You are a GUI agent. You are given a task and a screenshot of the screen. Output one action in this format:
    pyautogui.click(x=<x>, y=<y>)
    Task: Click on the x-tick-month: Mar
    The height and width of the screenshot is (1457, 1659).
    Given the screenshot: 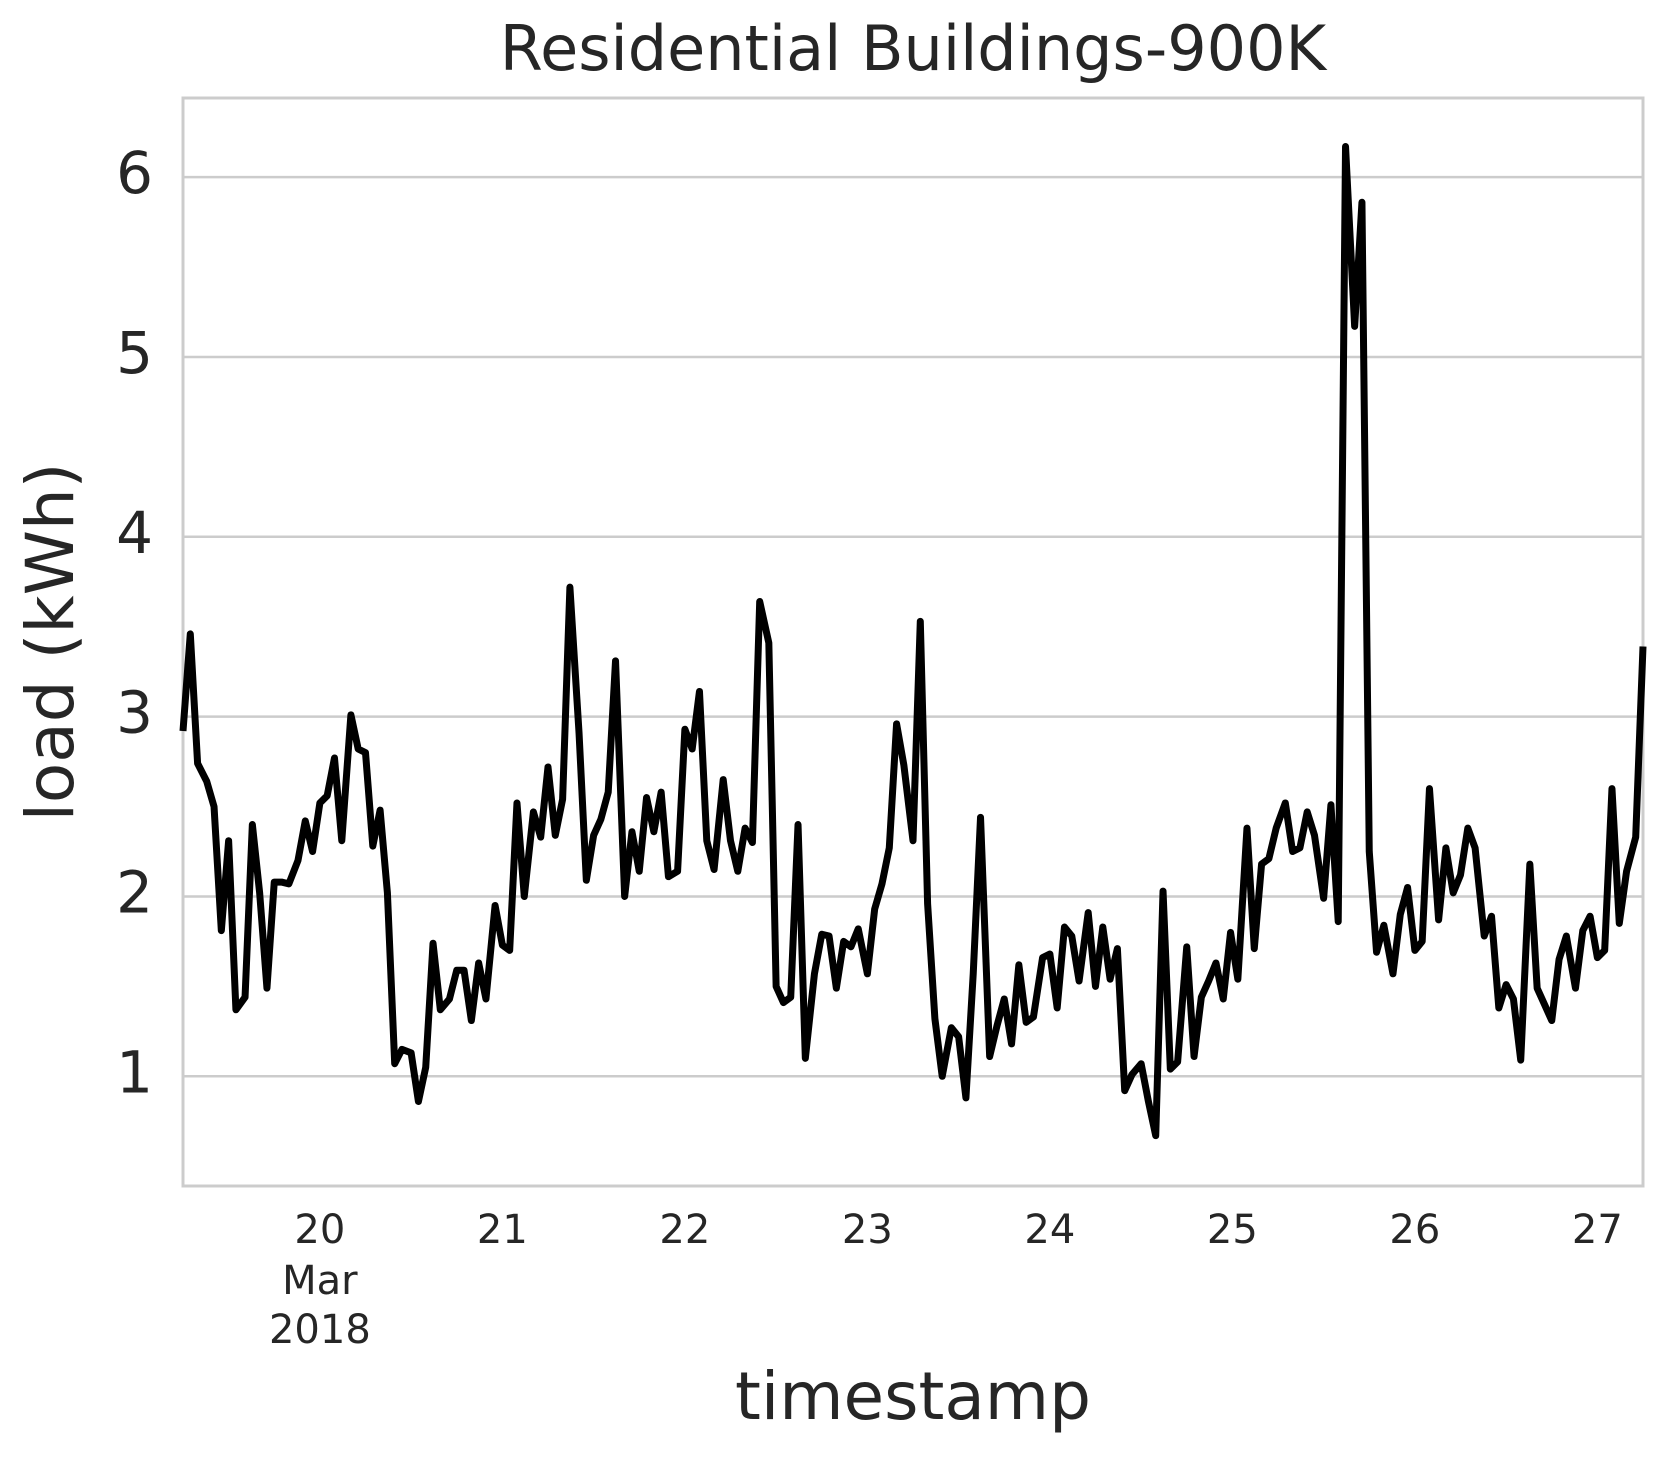 What is the action you would take?
    pyautogui.click(x=320, y=1281)
    